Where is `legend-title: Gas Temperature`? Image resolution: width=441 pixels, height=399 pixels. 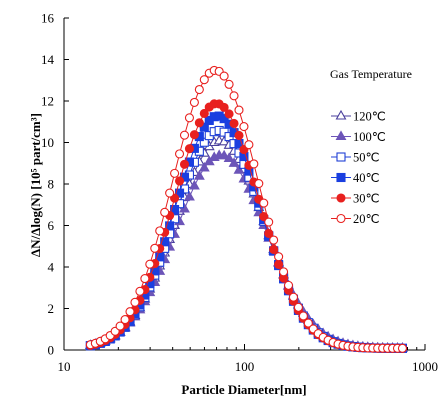 legend-title: Gas Temperature is located at coordinates (371, 74).